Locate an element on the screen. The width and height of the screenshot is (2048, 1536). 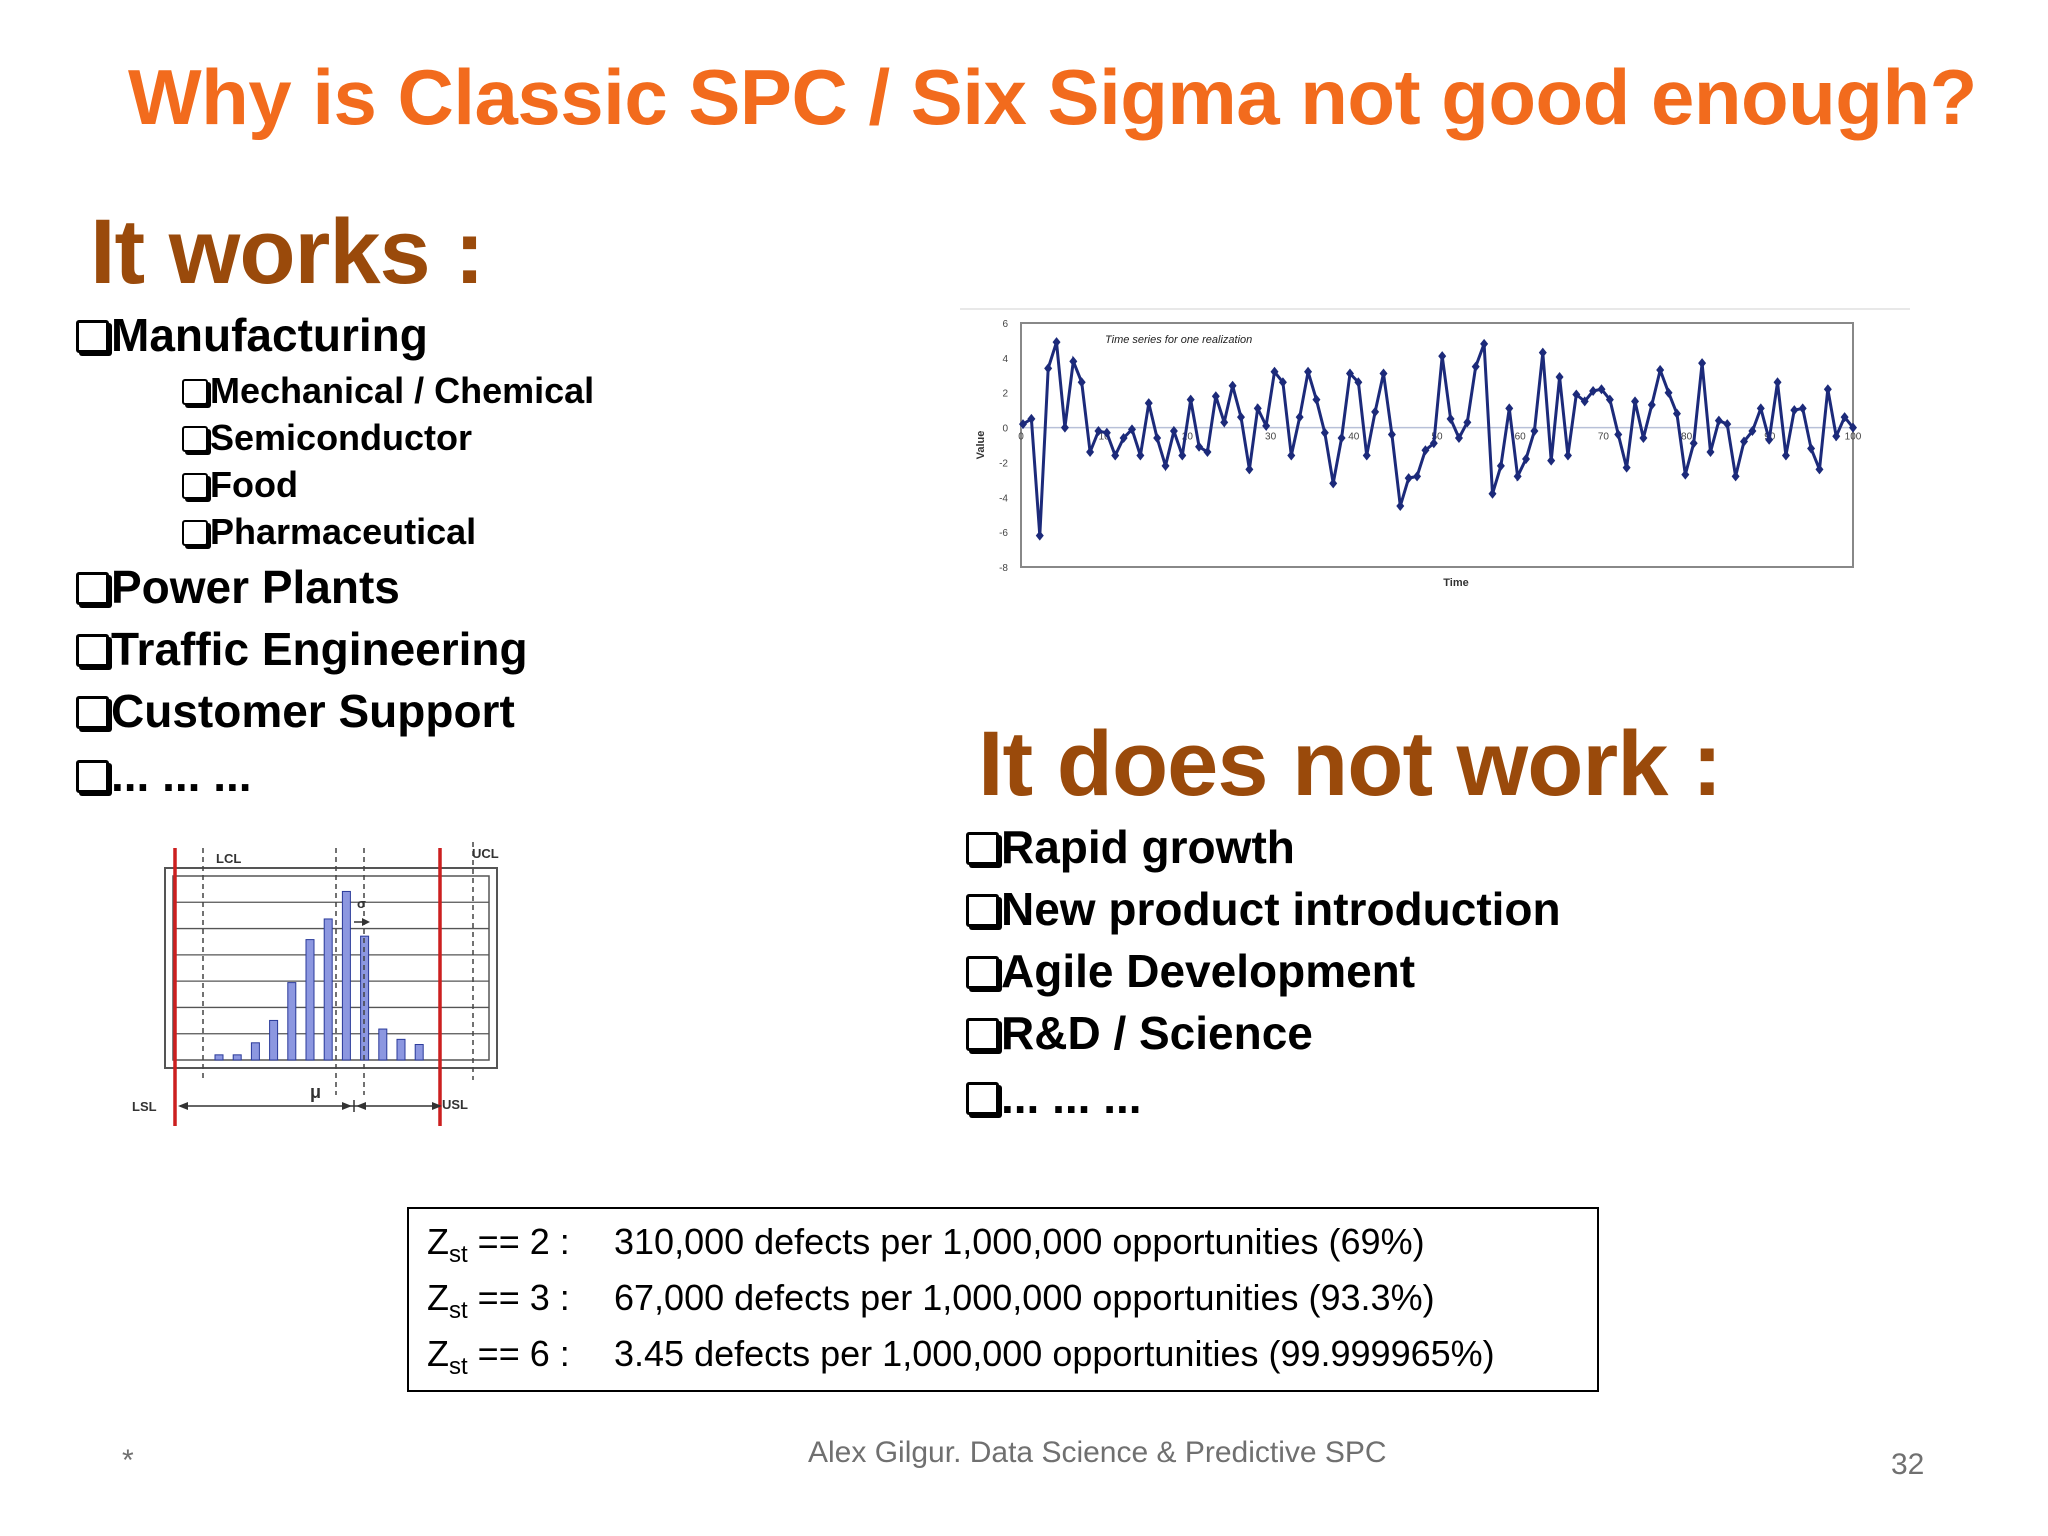
series-line is located at coordinates (1438, 438).